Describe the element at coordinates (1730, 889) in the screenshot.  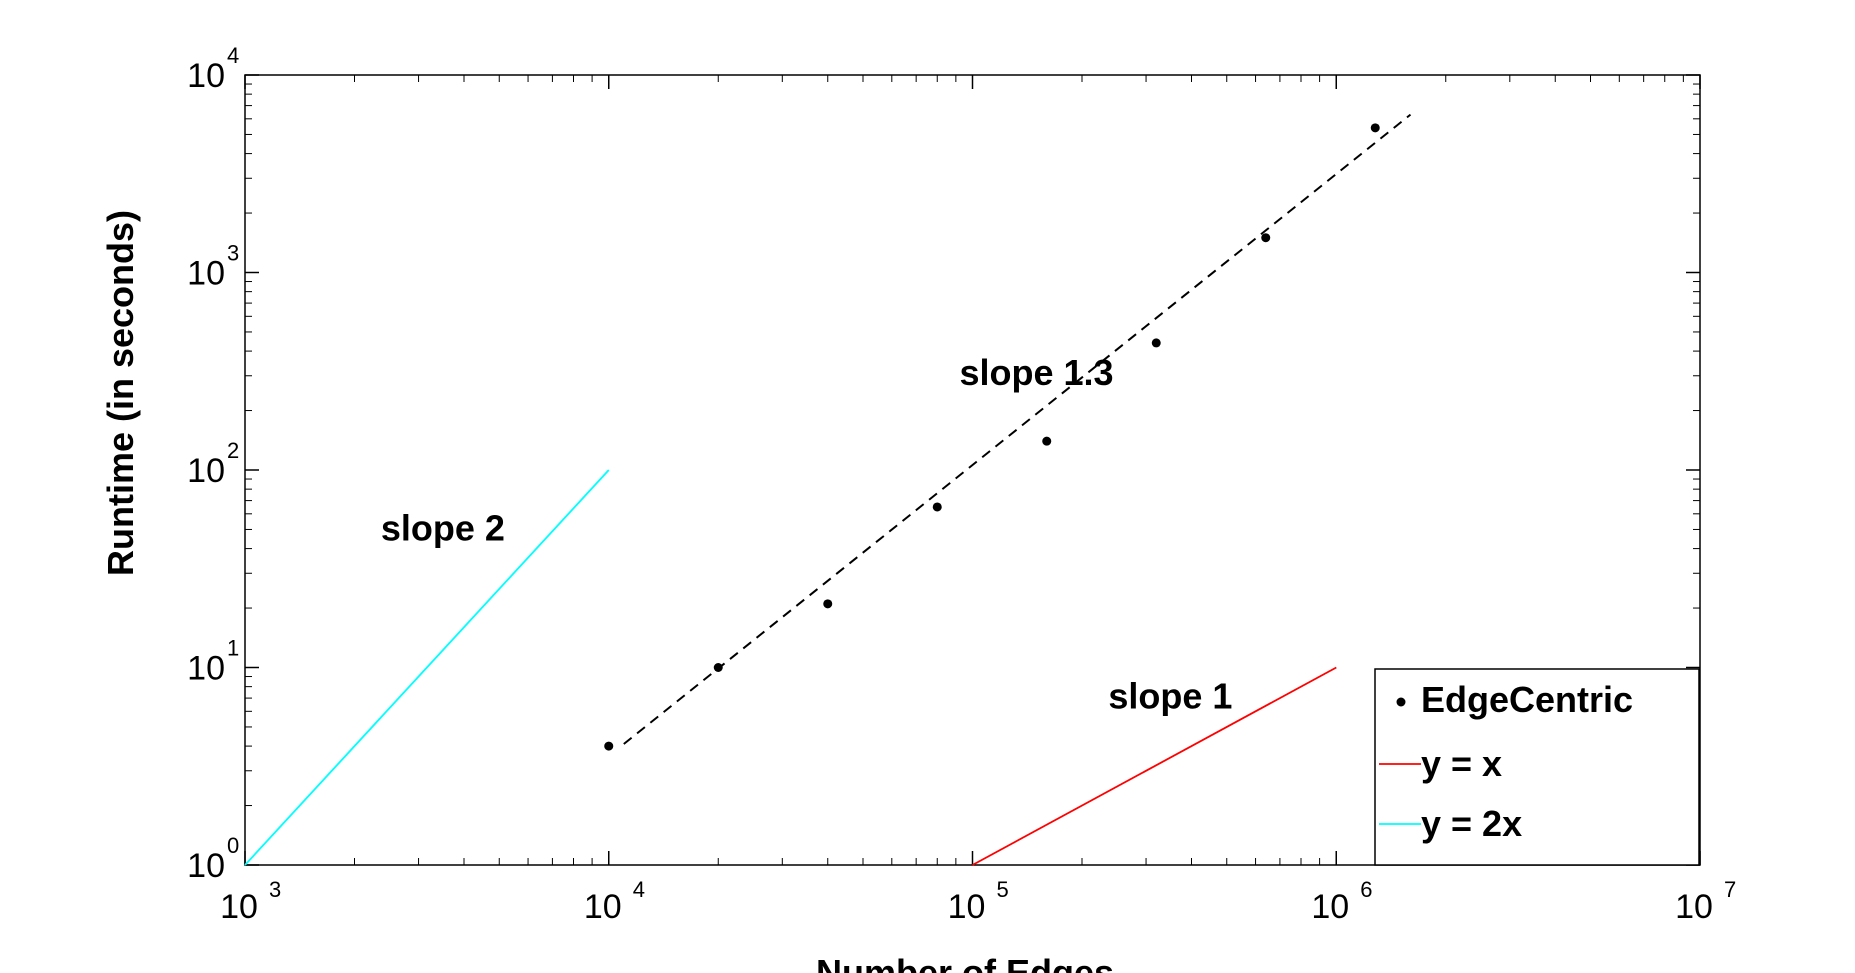
I see `x-tick-exponent: 7` at that location.